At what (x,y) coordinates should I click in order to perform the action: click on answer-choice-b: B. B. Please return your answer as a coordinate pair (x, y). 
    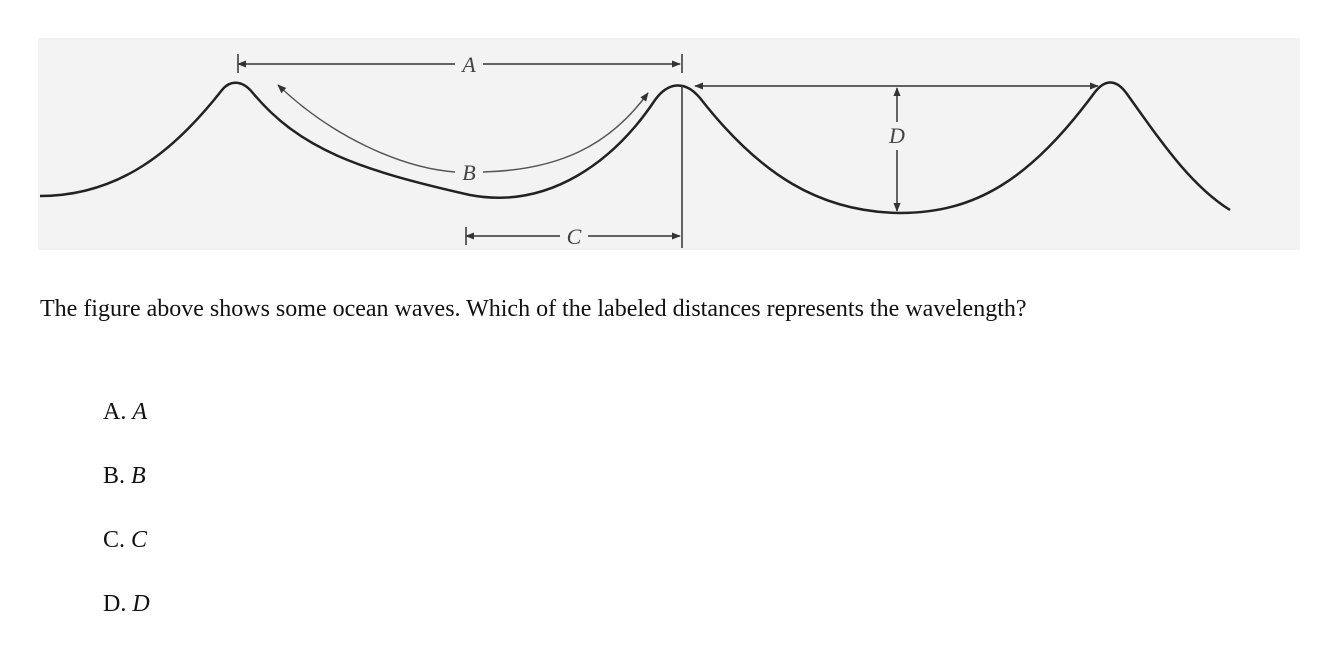
    Looking at the image, I should click on (124, 476).